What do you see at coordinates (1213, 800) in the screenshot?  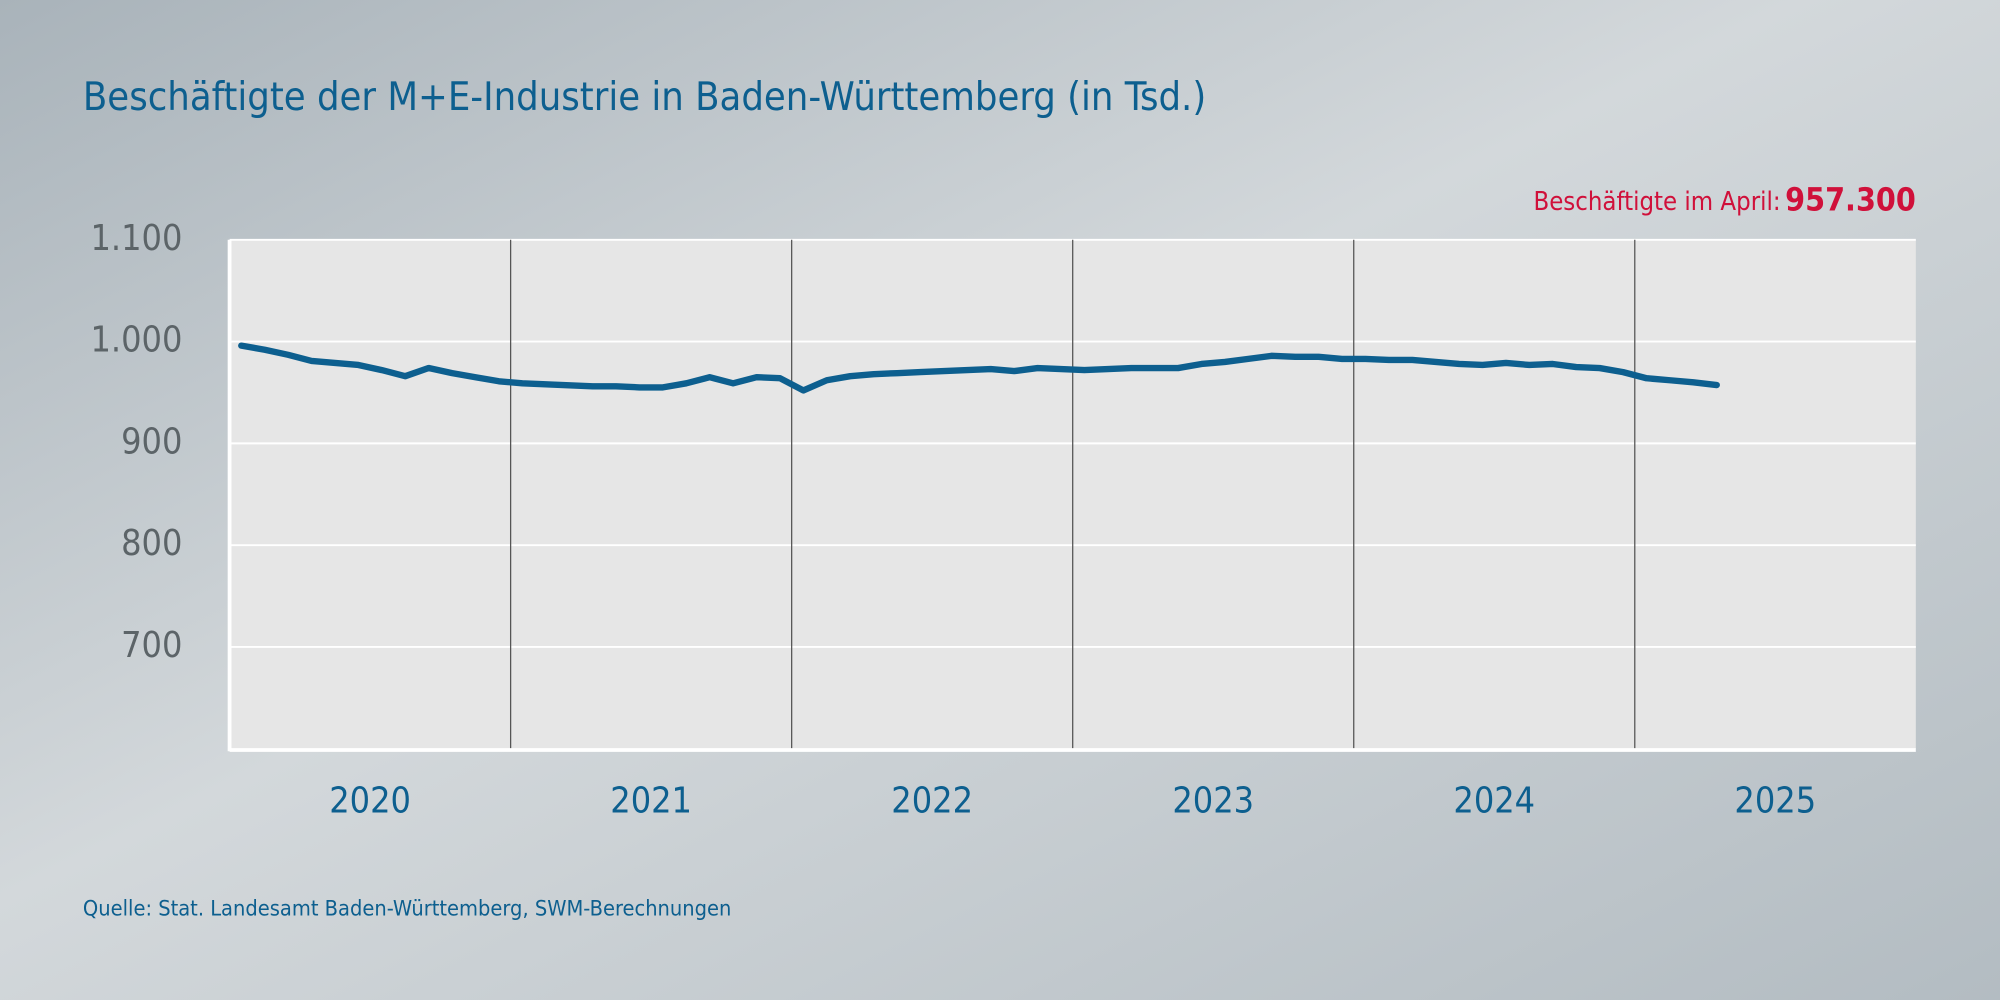 I see `x-tick-label: 2023` at bounding box center [1213, 800].